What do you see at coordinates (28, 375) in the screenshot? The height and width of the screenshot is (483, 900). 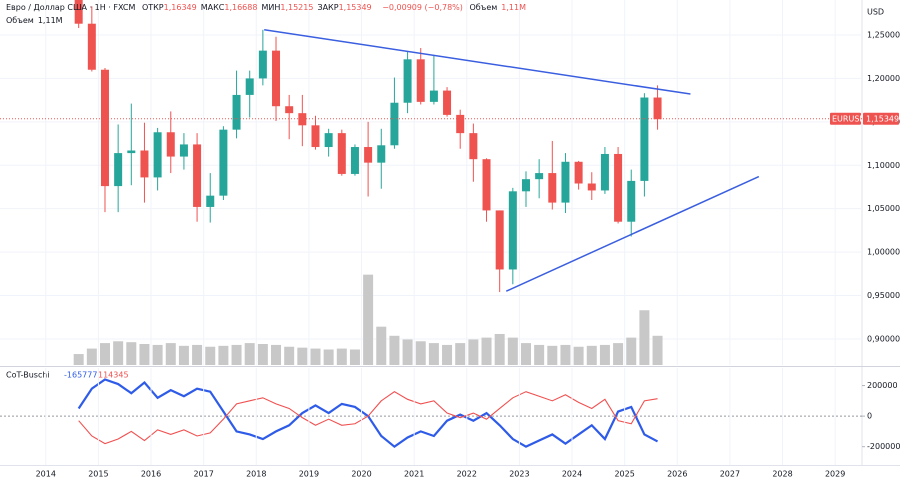 I see `indicator-title: CoT-Buschi` at bounding box center [28, 375].